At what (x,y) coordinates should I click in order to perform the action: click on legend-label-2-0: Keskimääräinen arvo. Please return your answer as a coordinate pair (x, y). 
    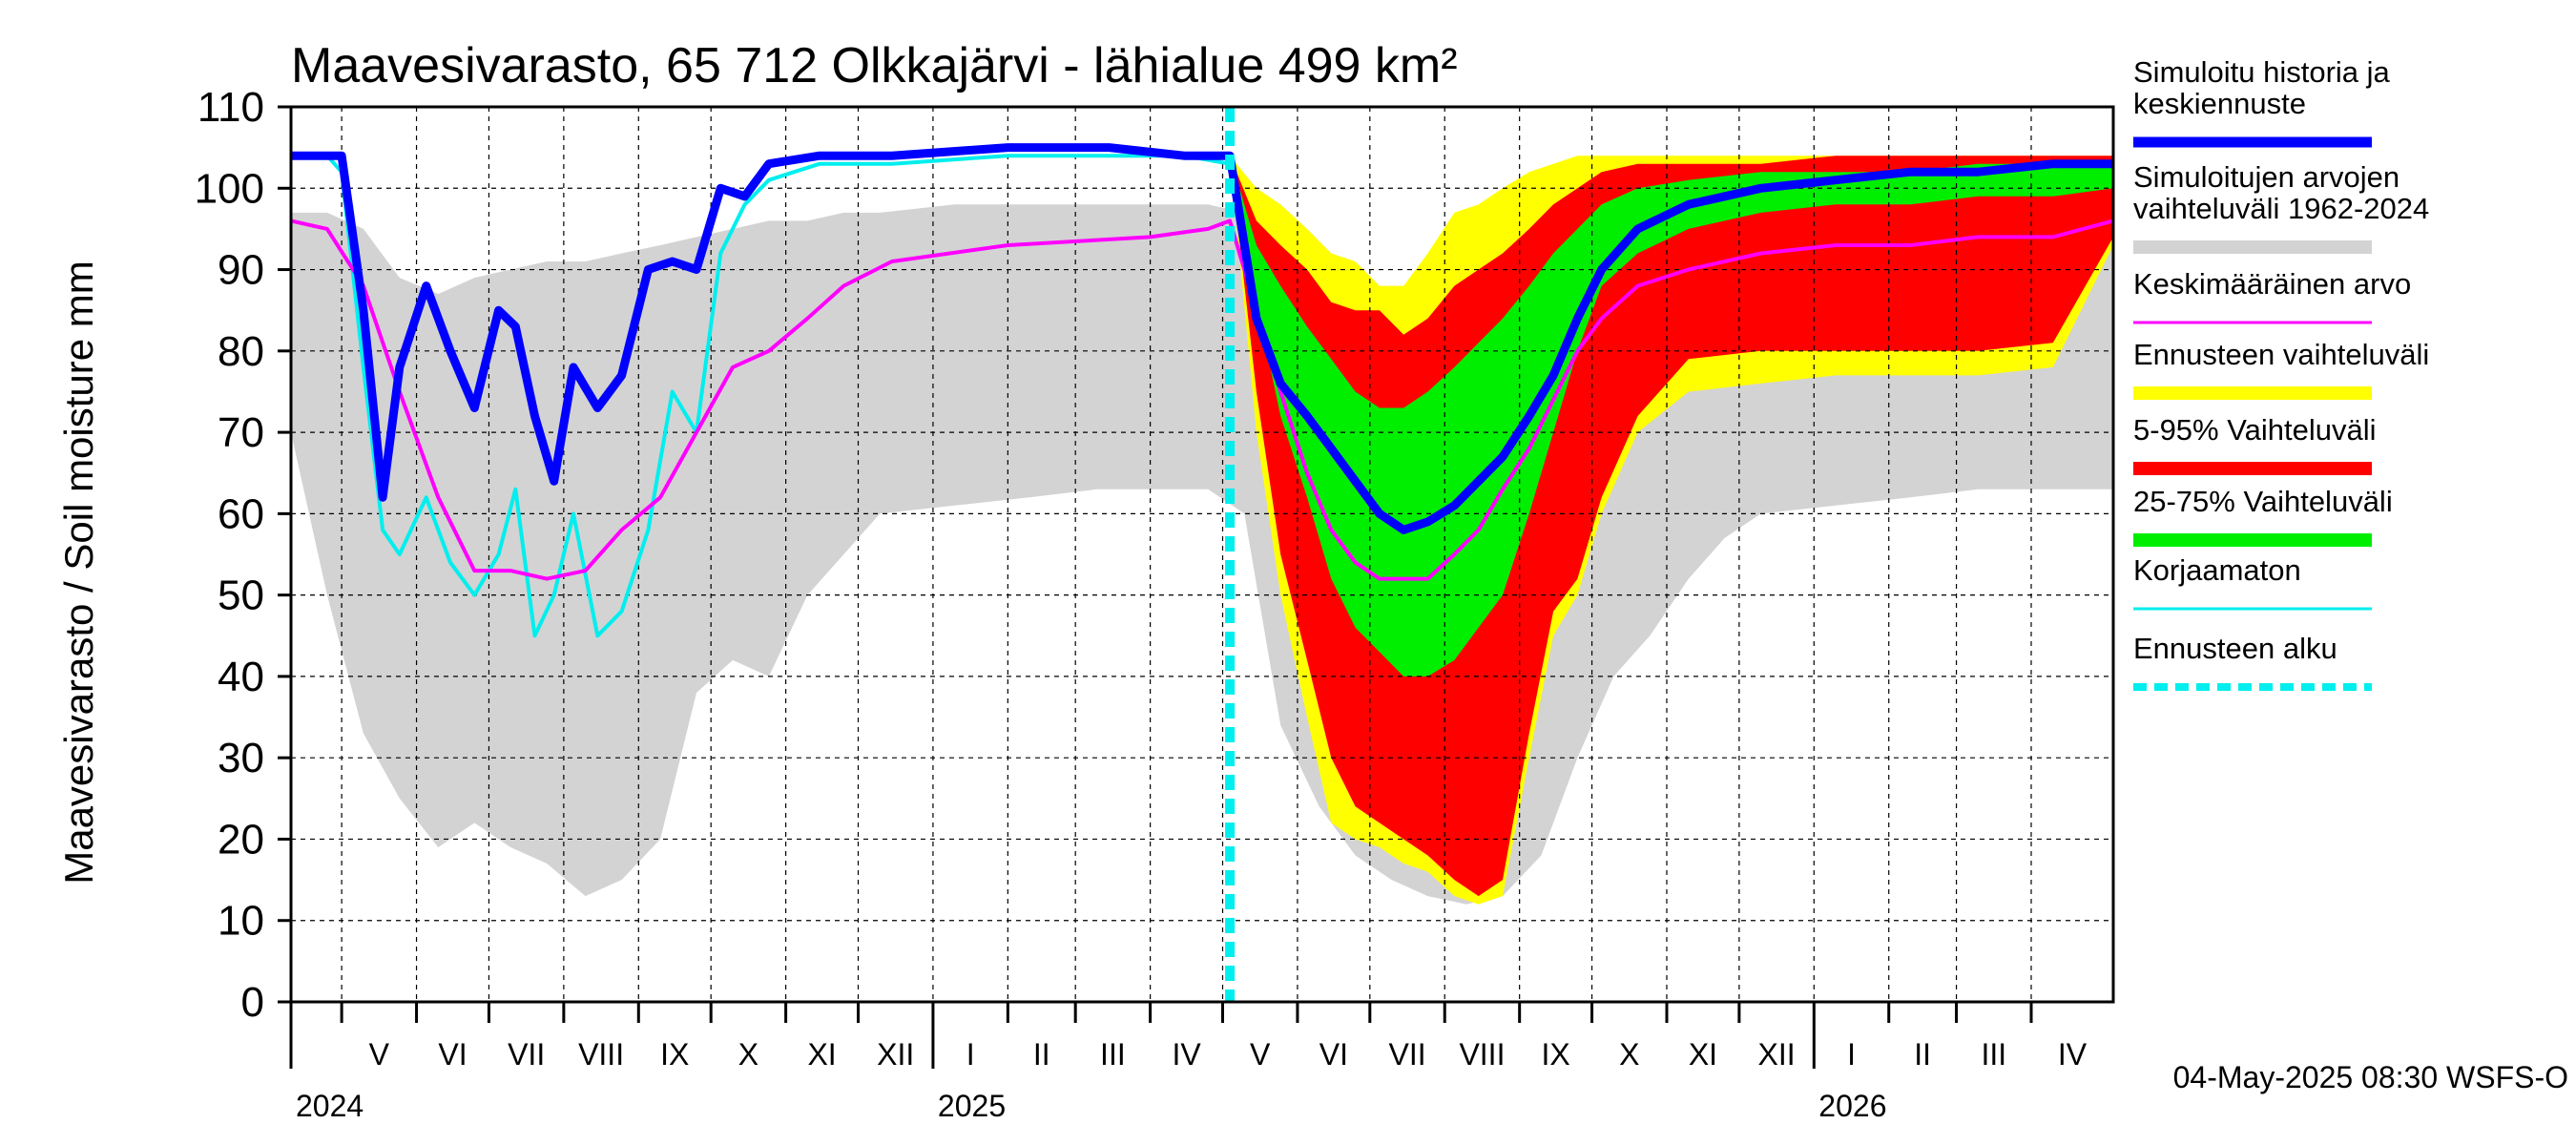
    Looking at the image, I should click on (2272, 284).